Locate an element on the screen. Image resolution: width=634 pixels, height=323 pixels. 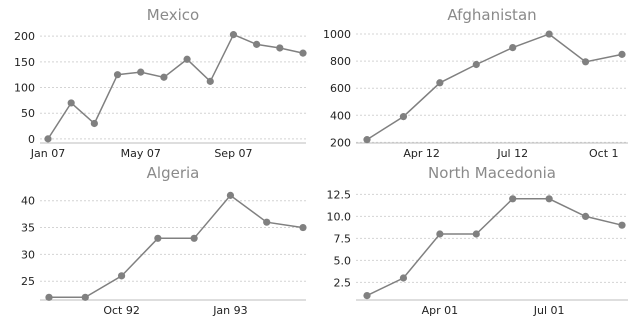
y-tick-label: 10.0 is located at coordinates (339, 216).